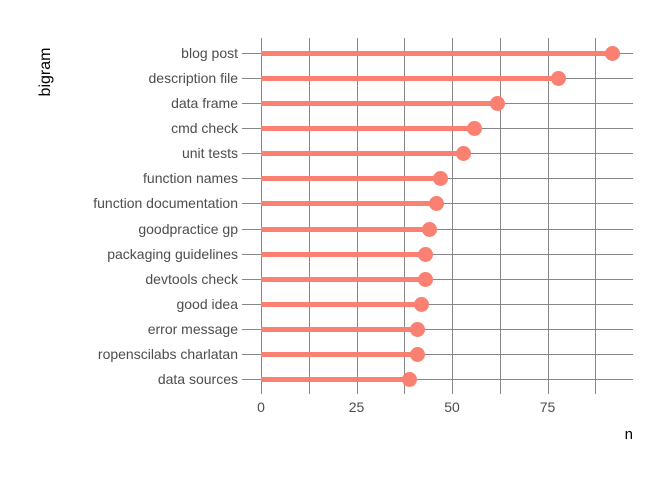 The height and width of the screenshot is (480, 672). I want to click on x-tick-label: 0, so click(261, 407).